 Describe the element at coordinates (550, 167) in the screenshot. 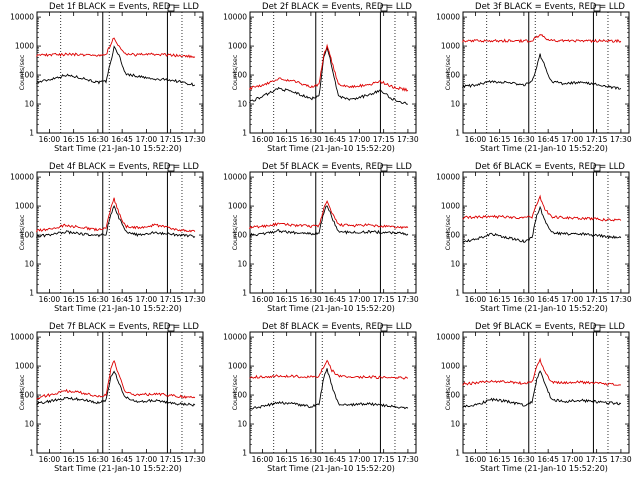

I see `chart-title: Det 6f BLACK = Events, RED = LLD` at that location.